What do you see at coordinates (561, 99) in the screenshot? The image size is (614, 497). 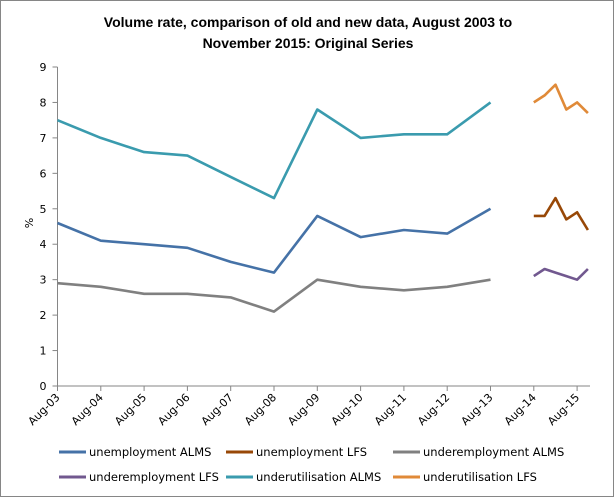 I see `series-line-underutilisation-lfs` at bounding box center [561, 99].